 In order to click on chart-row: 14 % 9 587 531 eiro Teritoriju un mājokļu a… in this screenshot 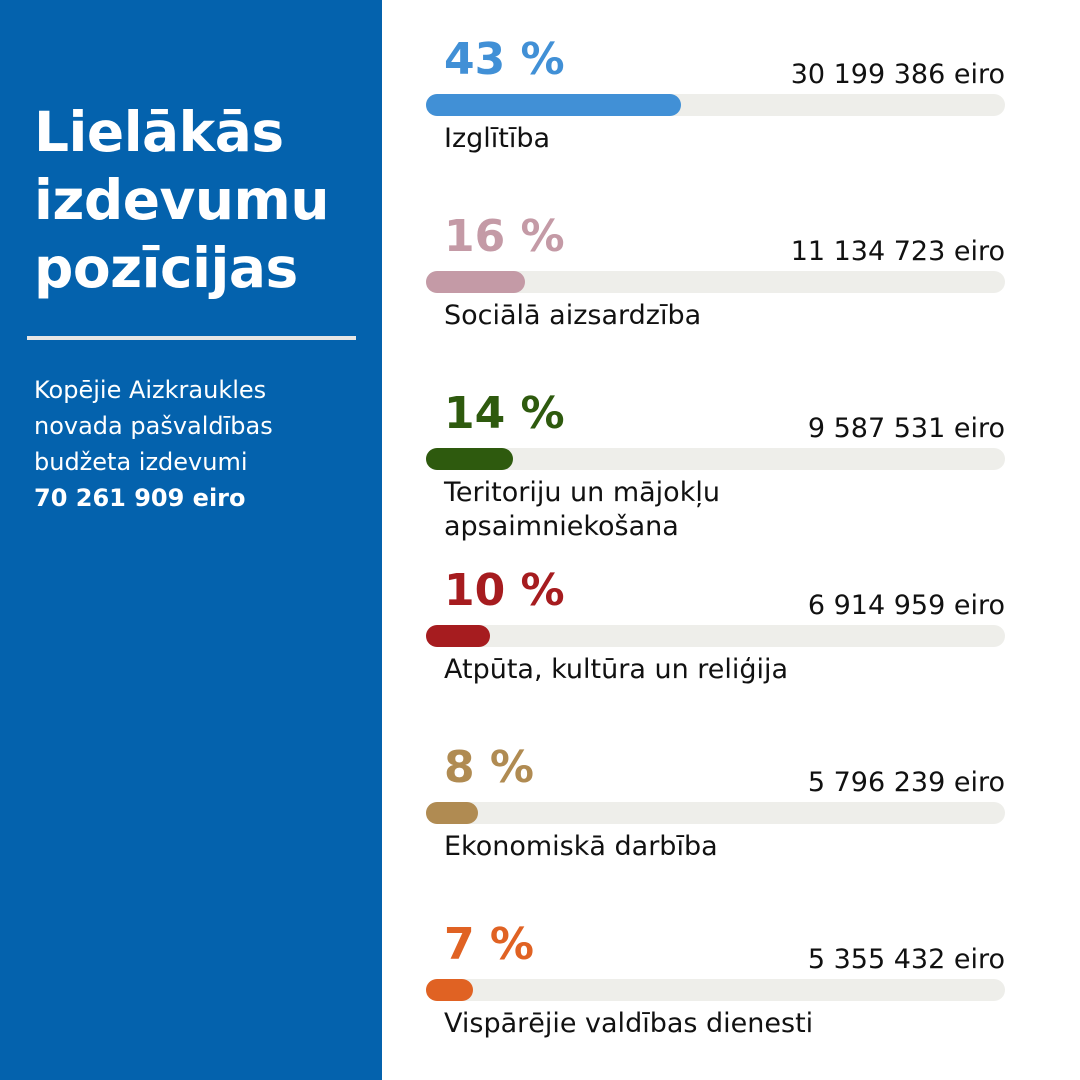, I will do `click(715, 465)`.